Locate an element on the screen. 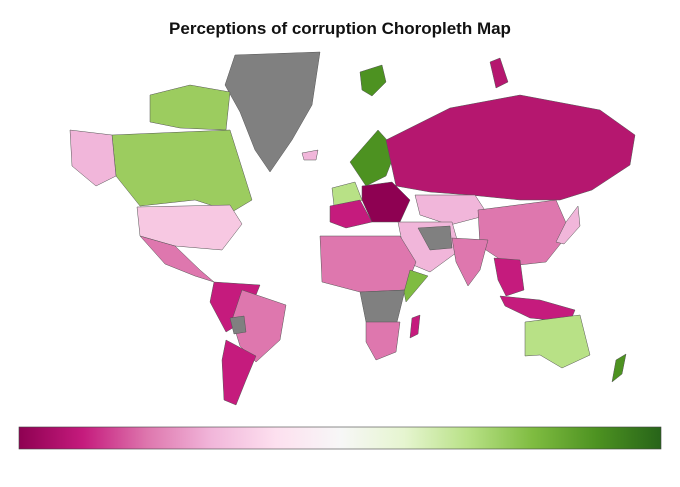 The image size is (680, 487). alaska is located at coordinates (93, 158).